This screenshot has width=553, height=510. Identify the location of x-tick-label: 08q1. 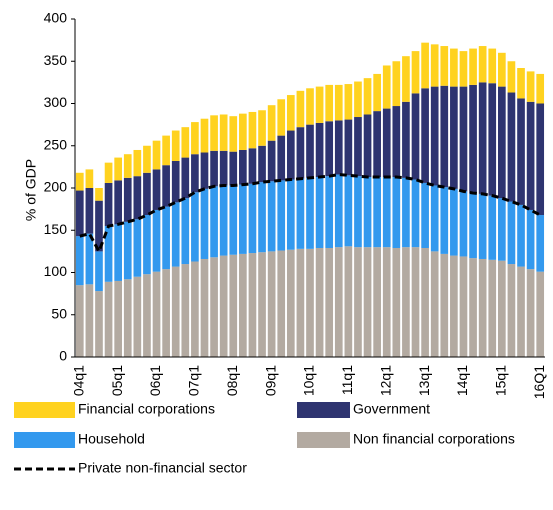
(232, 380).